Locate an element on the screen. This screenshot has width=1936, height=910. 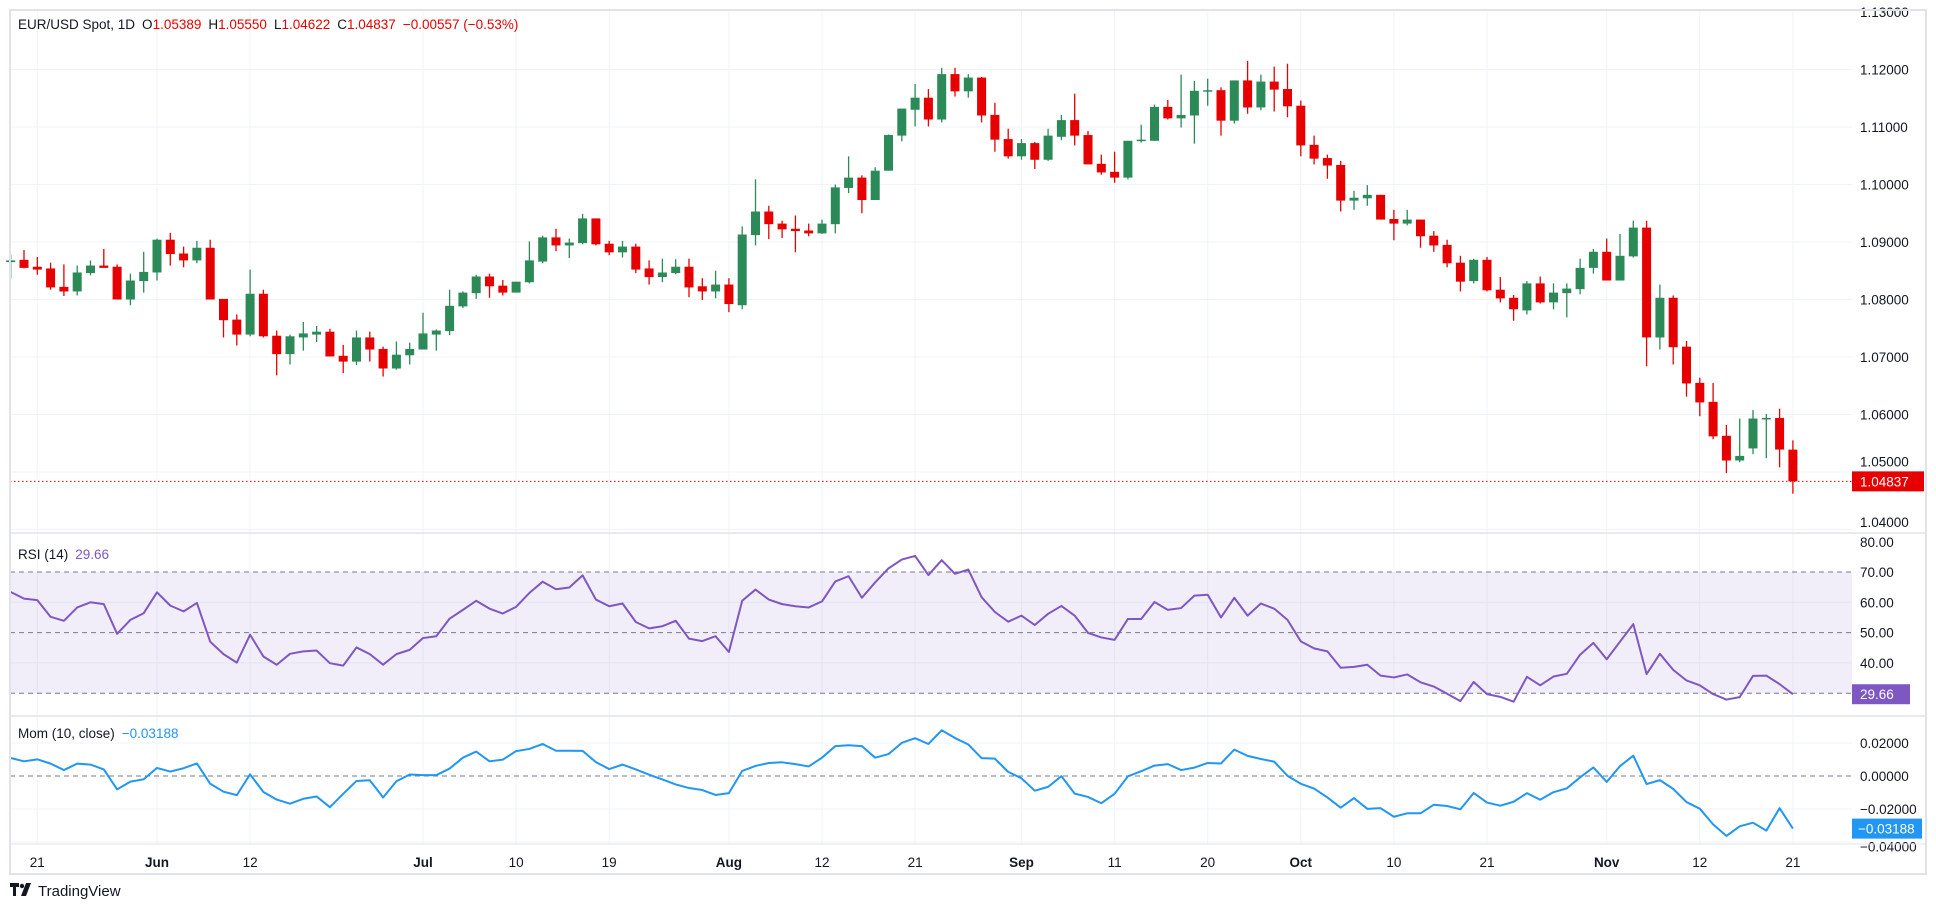
close-value: 1.04837 is located at coordinates (371, 24).